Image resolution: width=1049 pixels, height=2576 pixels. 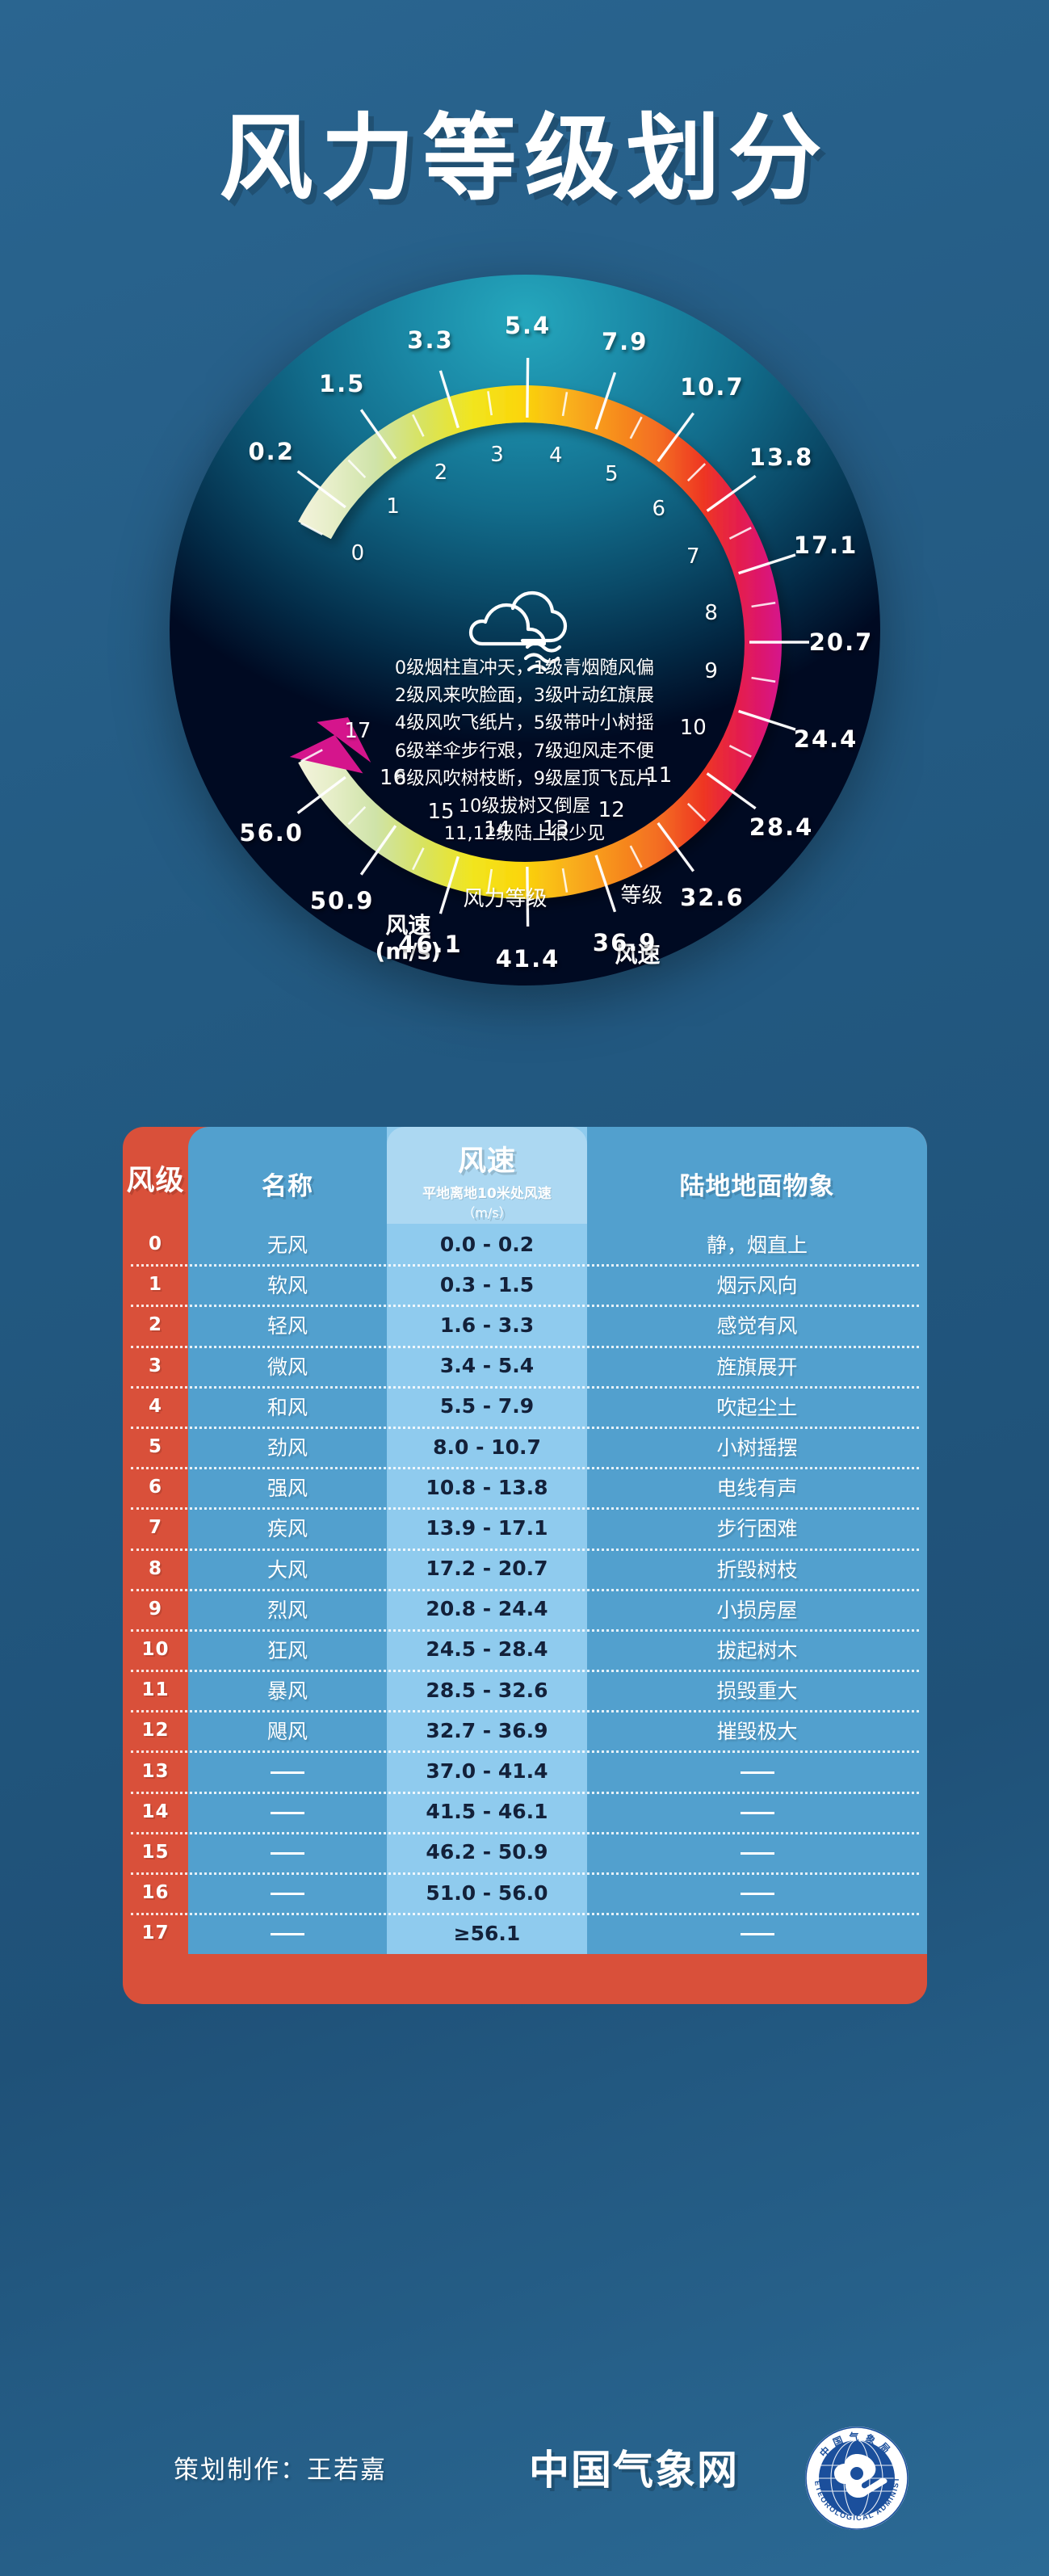 I want to click on cell-level: 5, so click(x=155, y=1447).